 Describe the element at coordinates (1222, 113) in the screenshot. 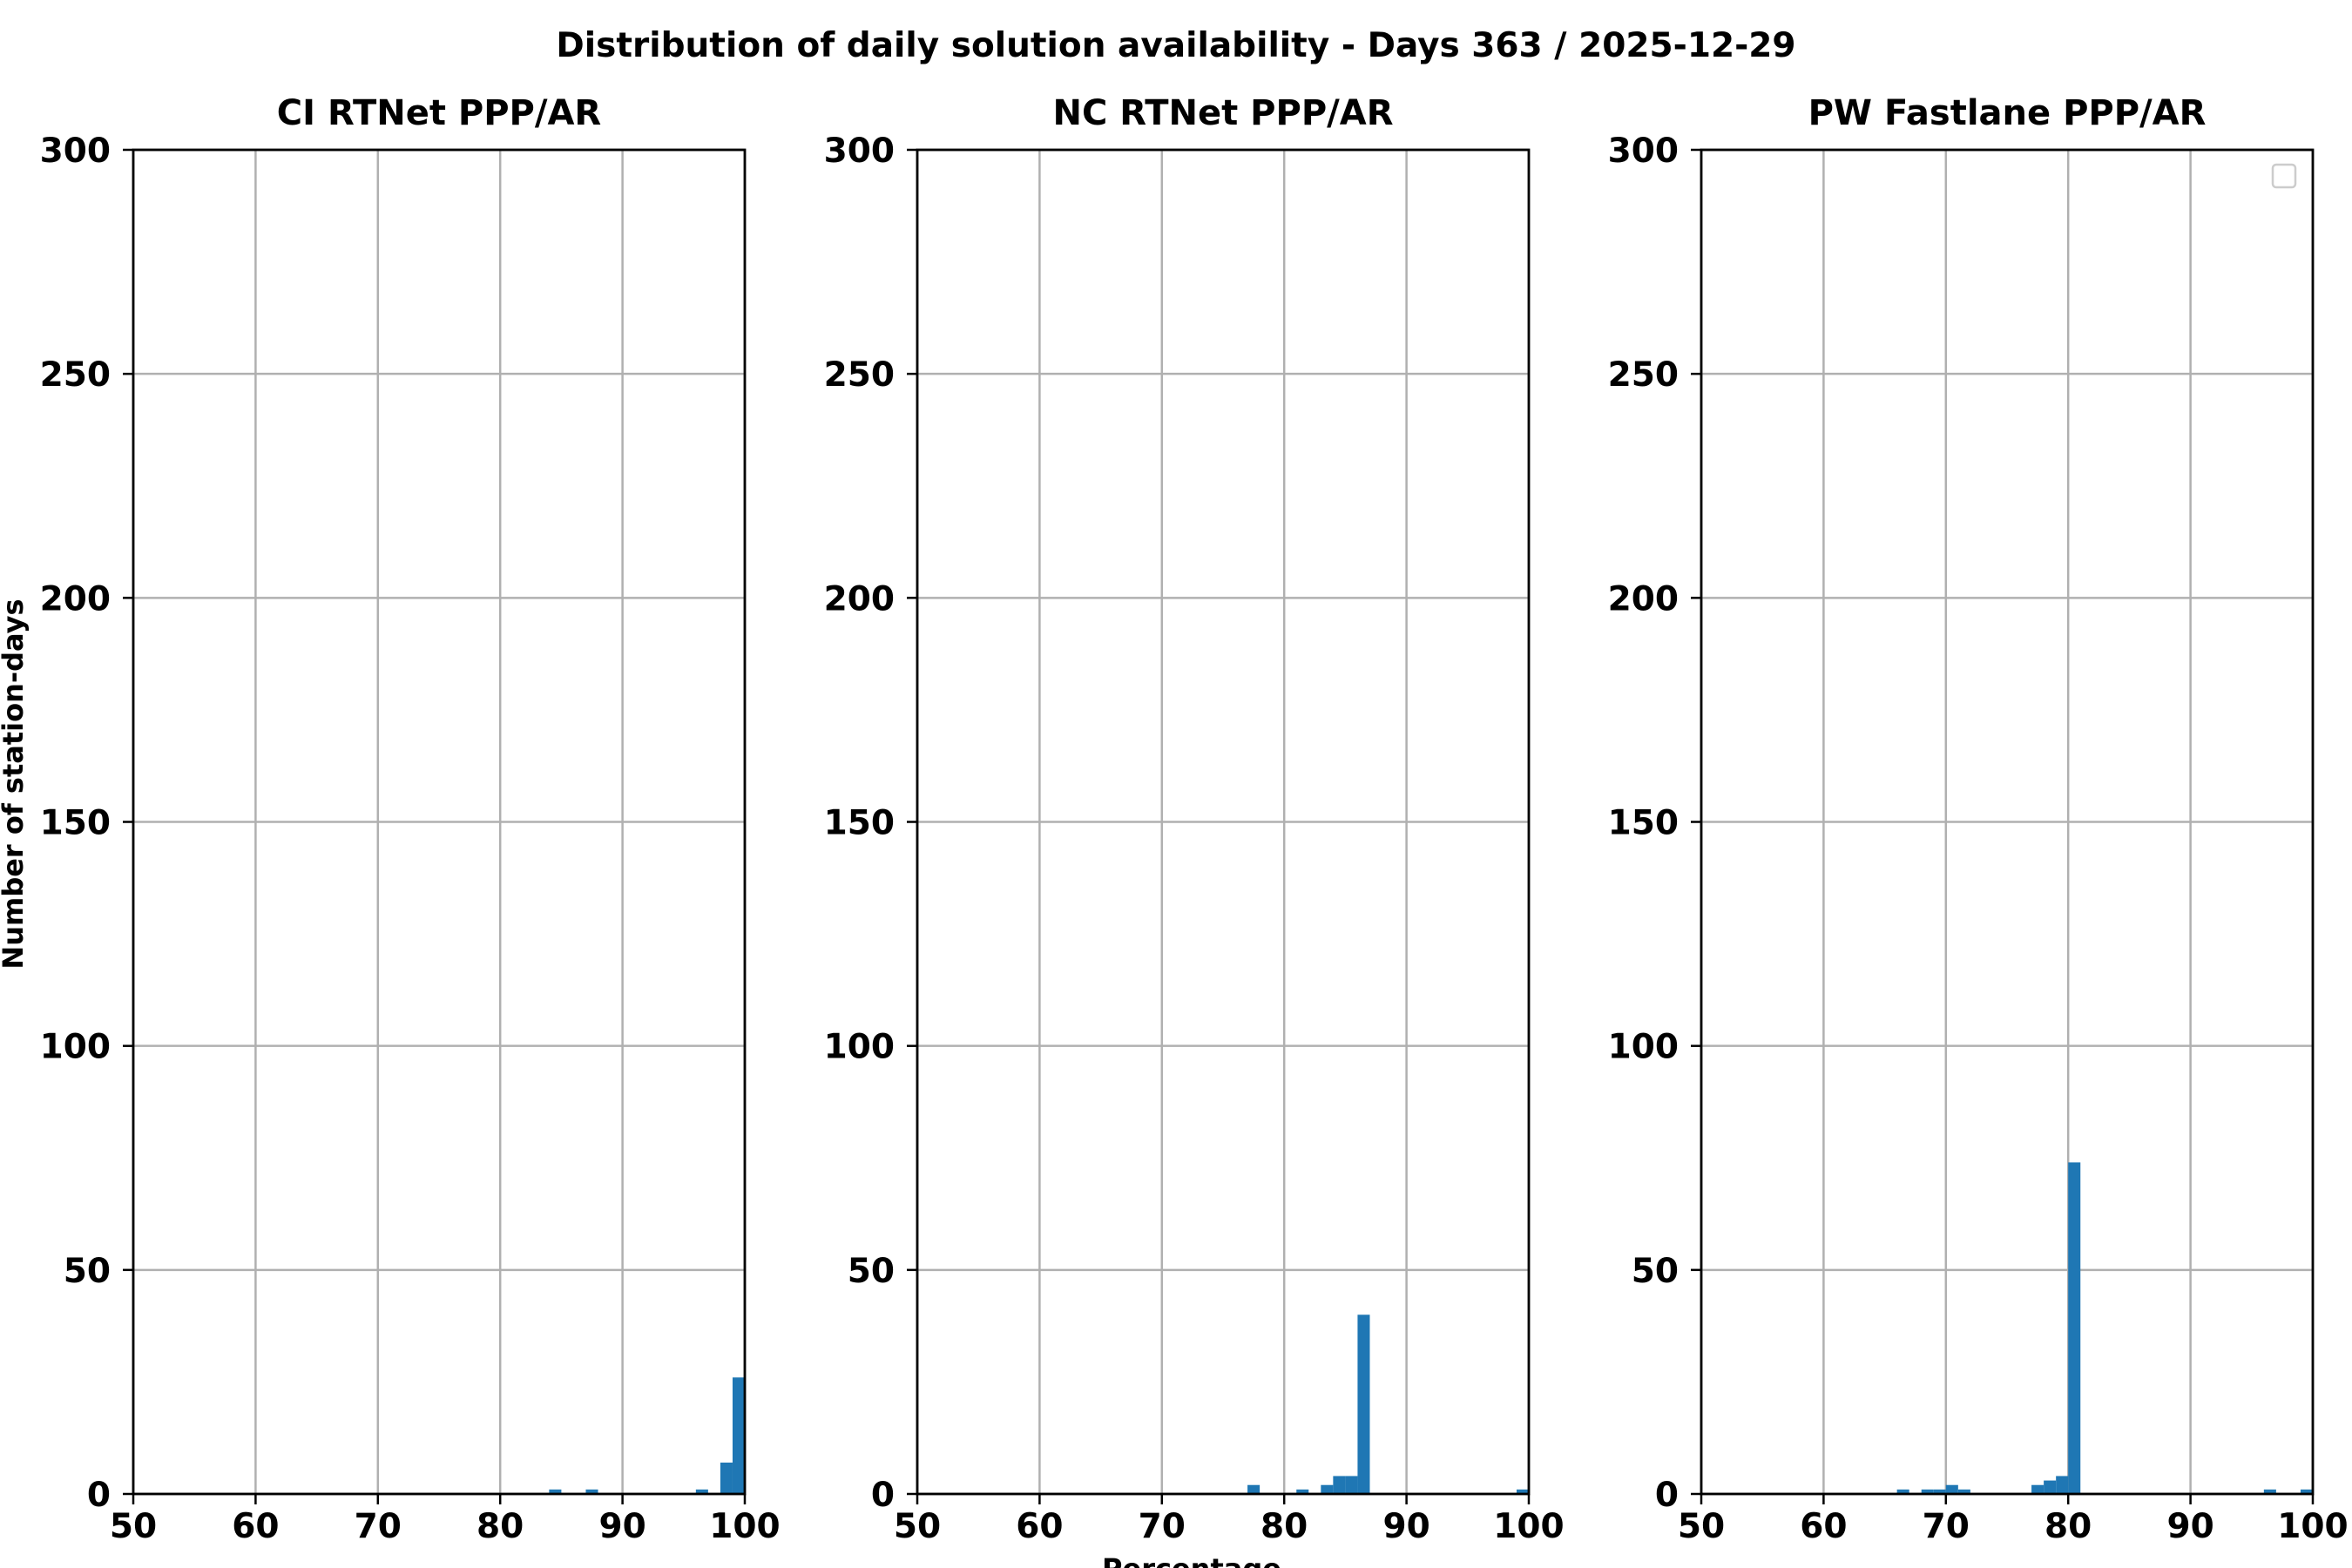

I see `subplot-title: NC RTNet PPP/AR` at that location.